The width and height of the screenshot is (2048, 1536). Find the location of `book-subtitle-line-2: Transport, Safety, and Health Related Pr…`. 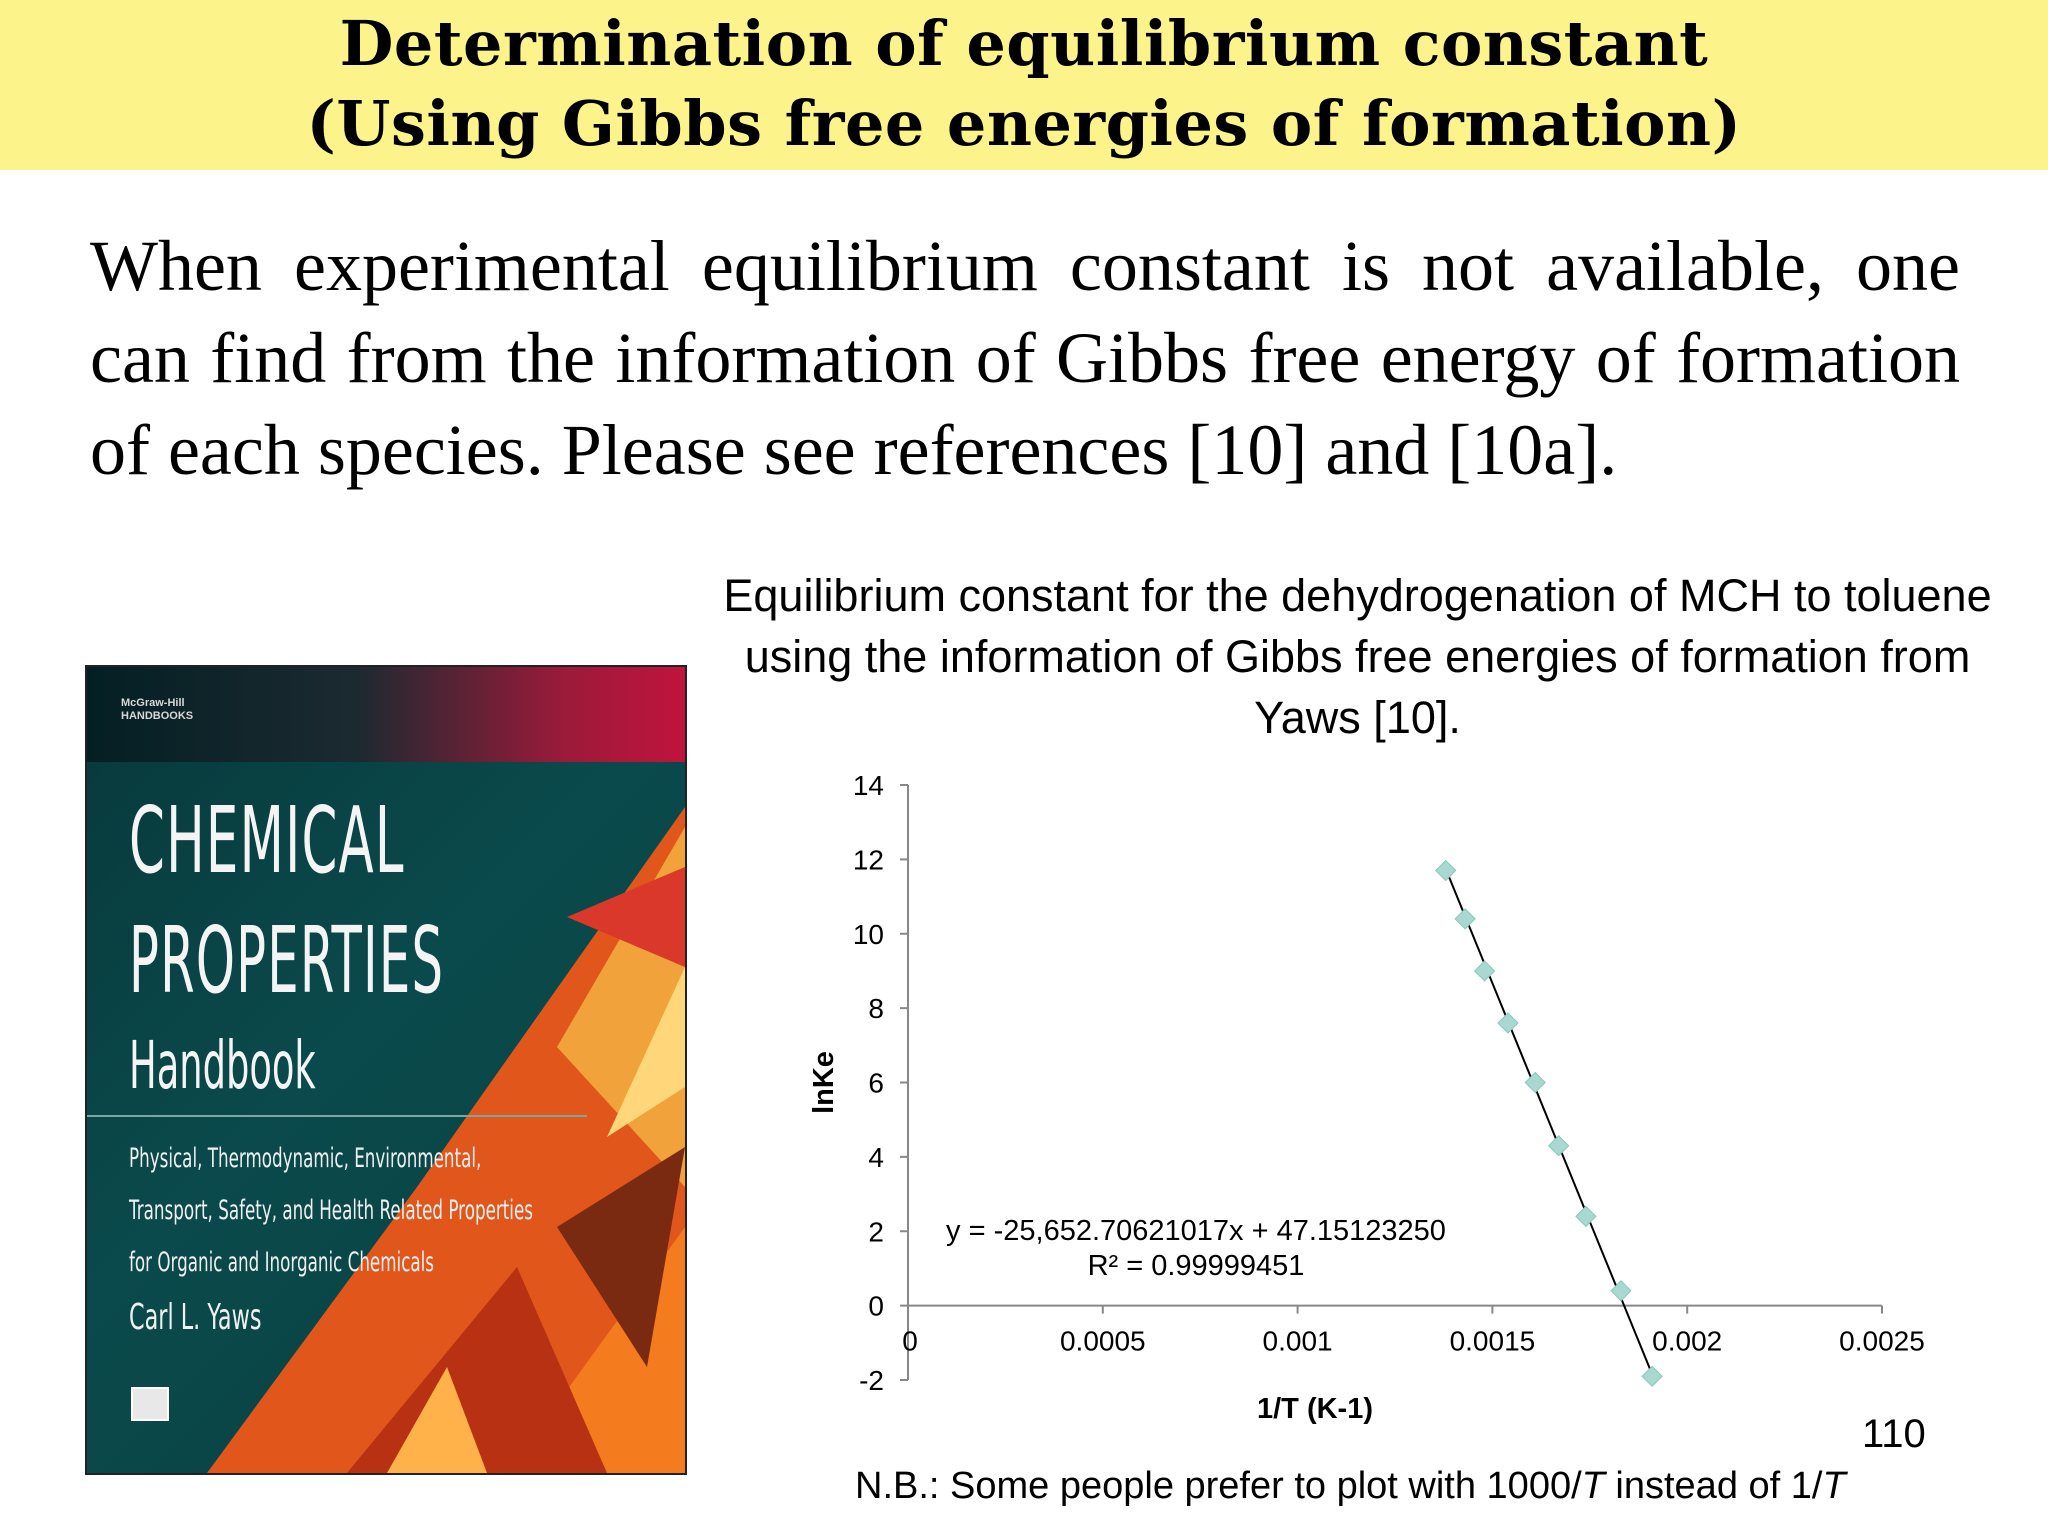

book-subtitle-line-2: Transport, Safety, and Health Related Pr… is located at coordinates (331, 1210).